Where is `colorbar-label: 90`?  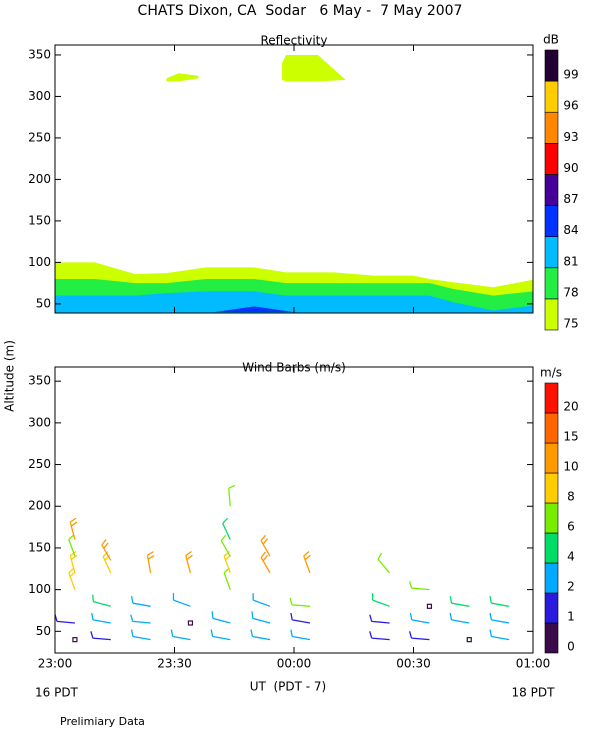
colorbar-label: 90 is located at coordinates (570, 168).